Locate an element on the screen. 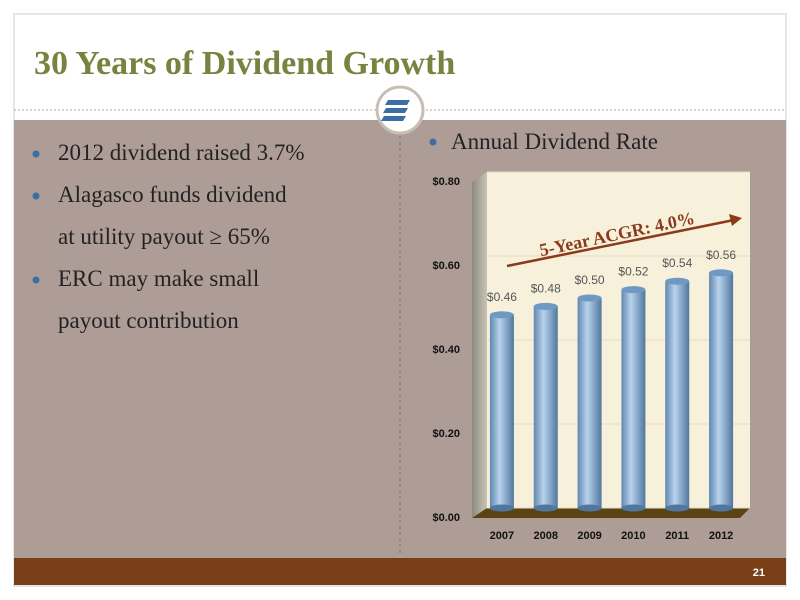 This screenshot has height=600, width=800. x-tick-label: 2012 is located at coordinates (721, 536).